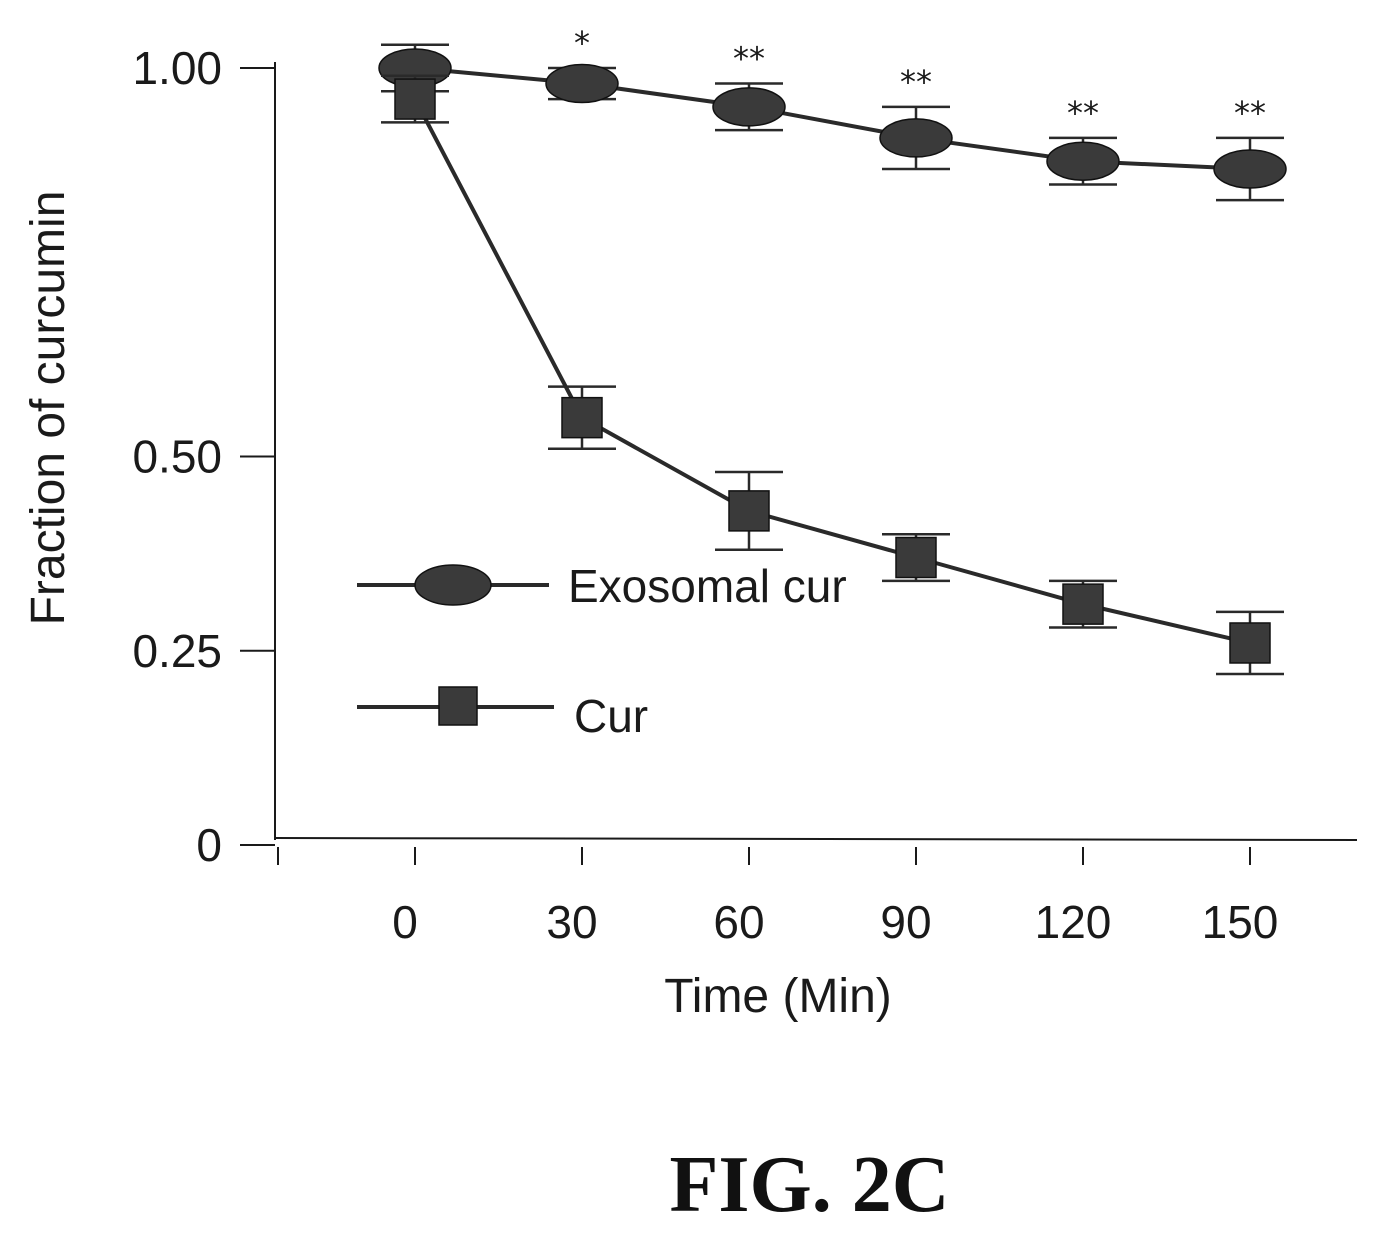 This screenshot has height=1233, width=1379. I want to click on figure-label: FIG. 2C, so click(809, 1185).